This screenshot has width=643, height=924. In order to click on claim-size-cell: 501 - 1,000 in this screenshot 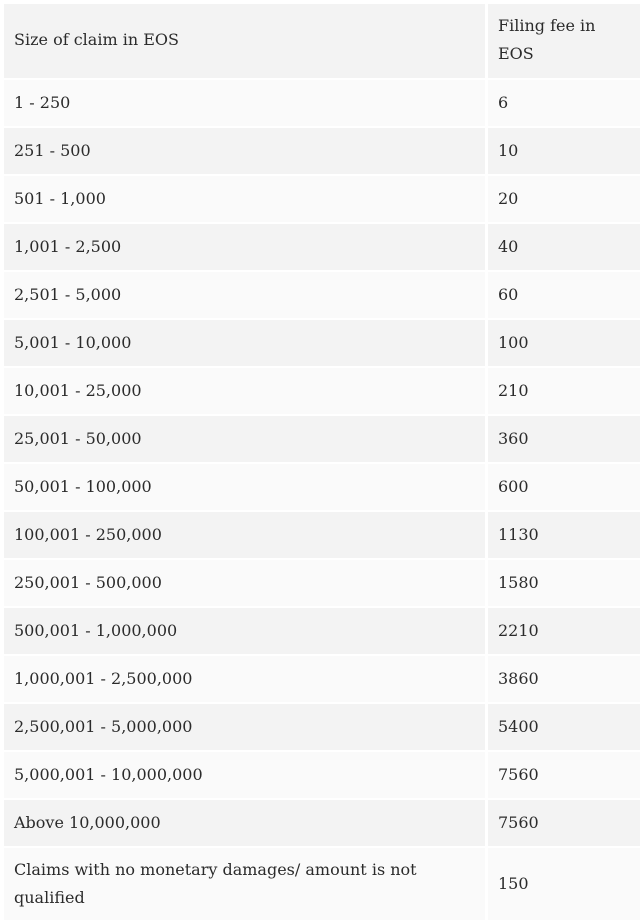, I will do `click(246, 200)`.